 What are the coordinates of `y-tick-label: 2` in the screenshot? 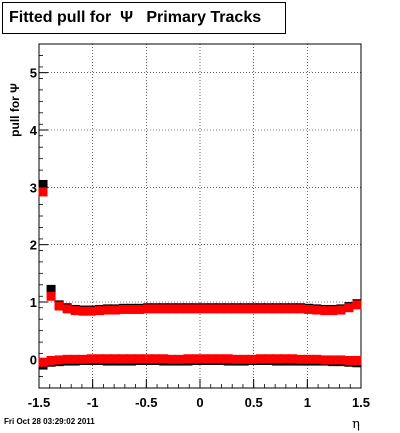 It's located at (33, 245).